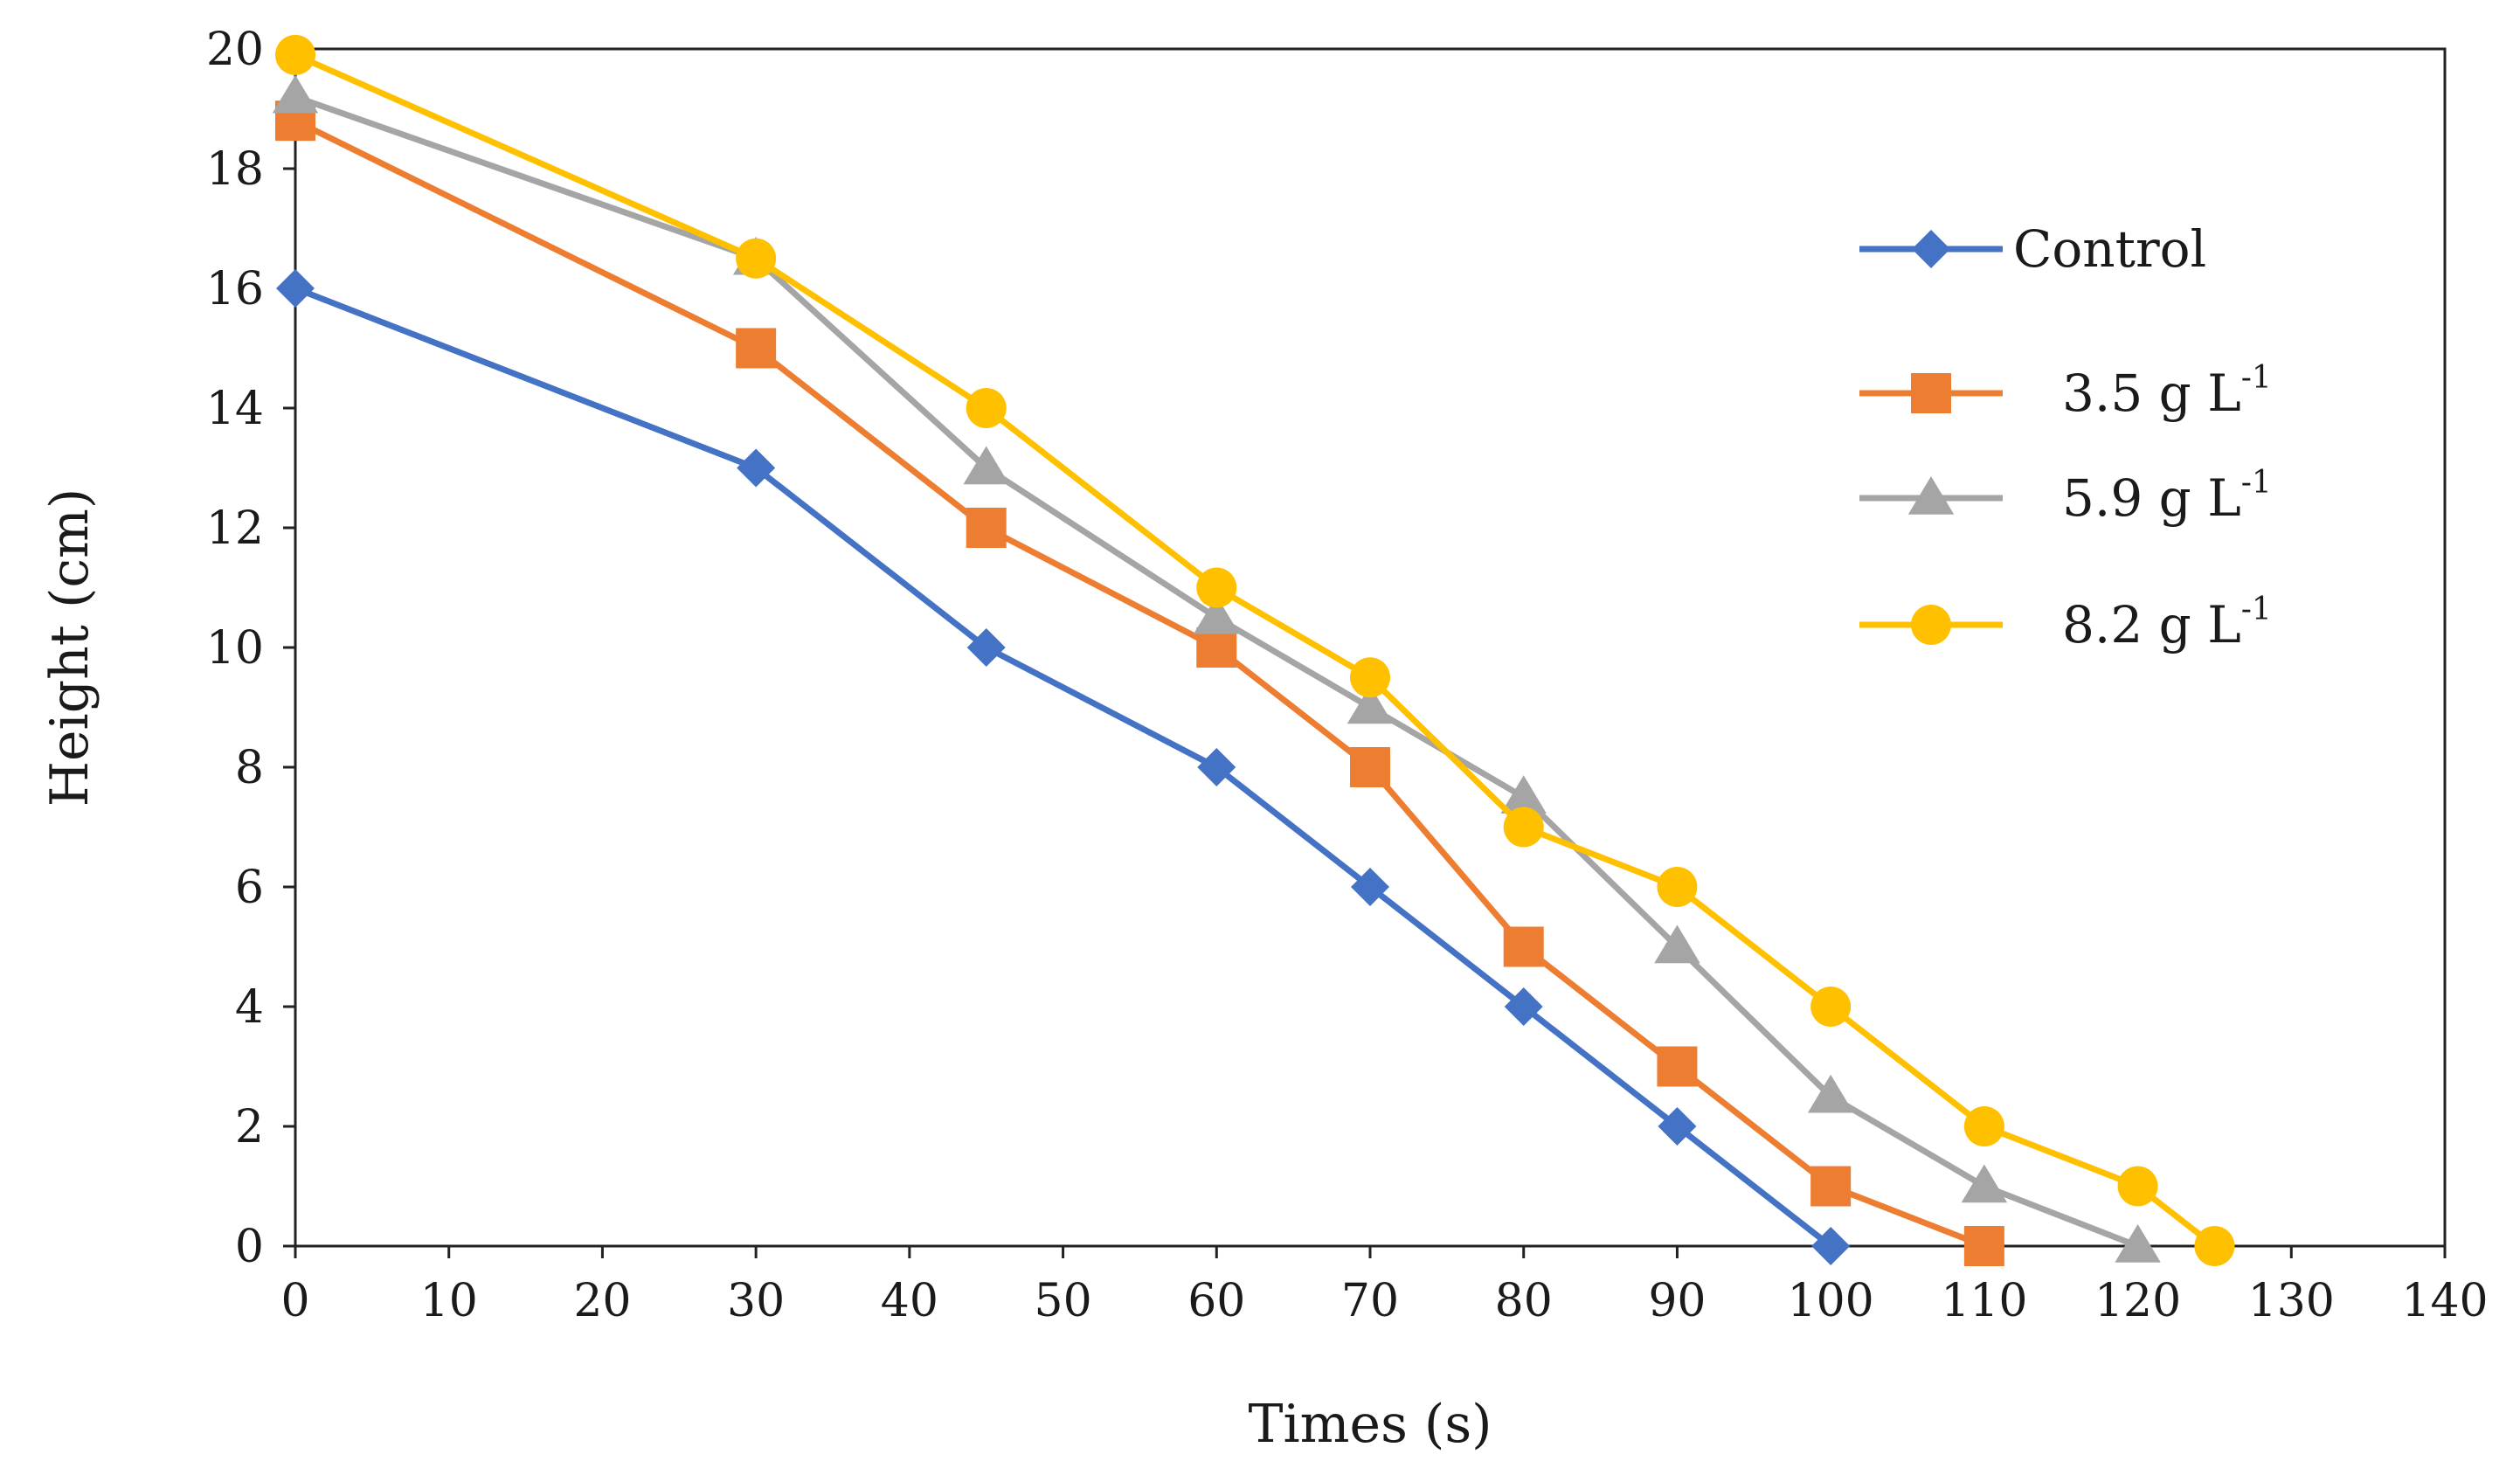 The height and width of the screenshot is (1482, 2520). I want to click on x-axis-title: Times (s), so click(1370, 1424).